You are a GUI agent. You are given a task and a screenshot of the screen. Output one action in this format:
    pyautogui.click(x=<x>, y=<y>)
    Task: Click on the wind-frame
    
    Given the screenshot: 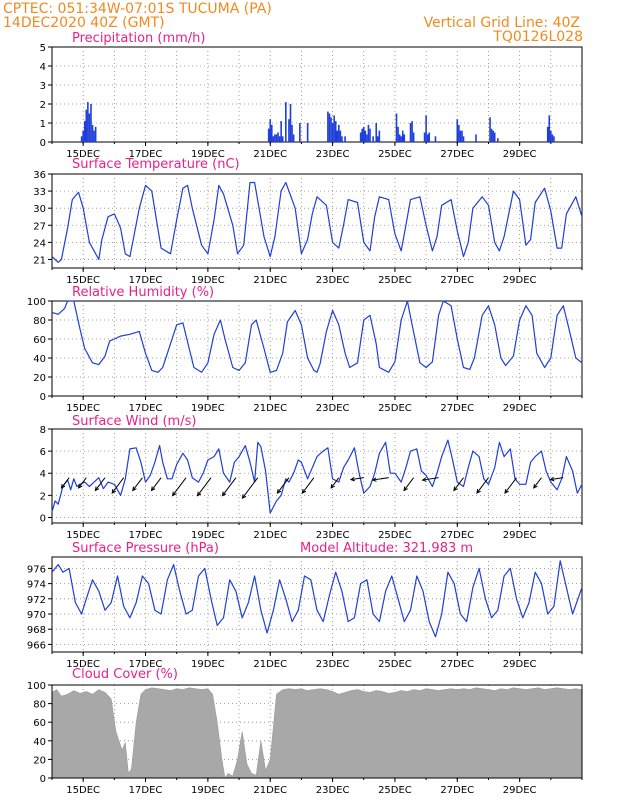 What is the action you would take?
    pyautogui.click(x=317, y=476)
    